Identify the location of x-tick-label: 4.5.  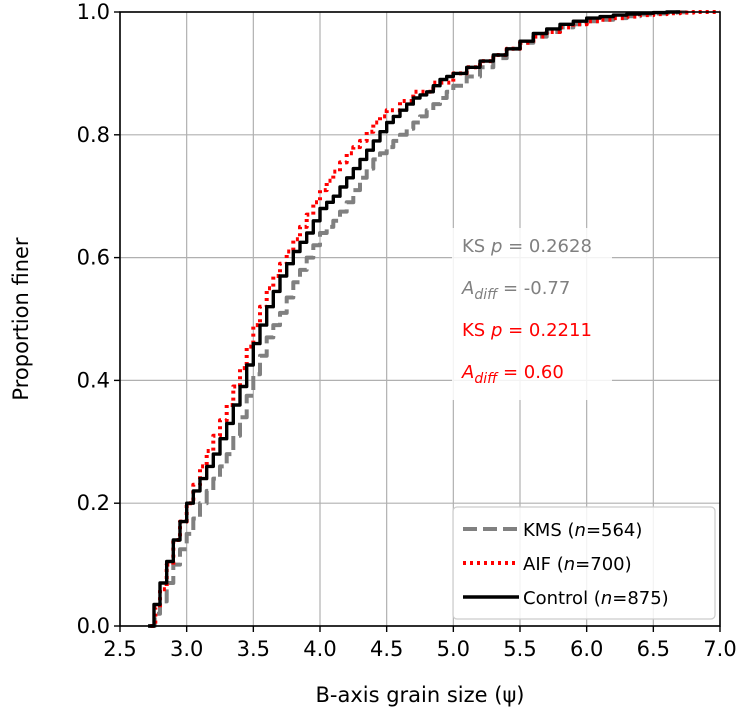
(386, 649).